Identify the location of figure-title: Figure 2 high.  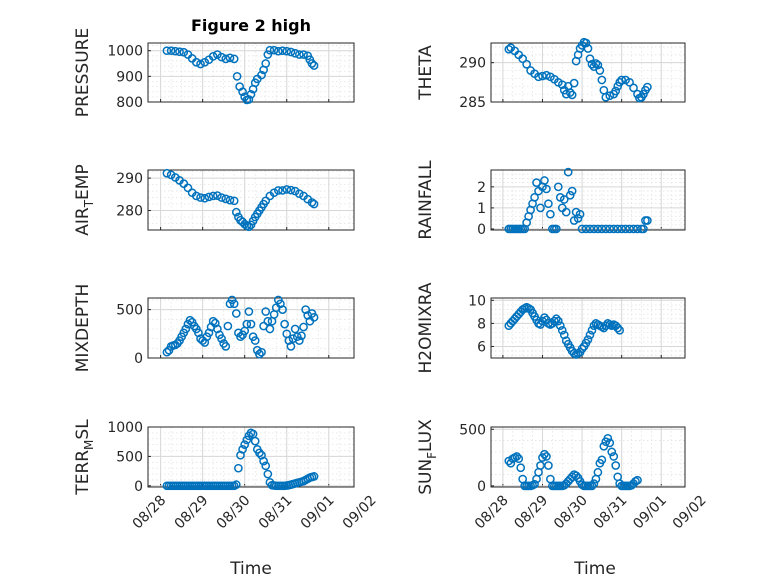
(251, 25).